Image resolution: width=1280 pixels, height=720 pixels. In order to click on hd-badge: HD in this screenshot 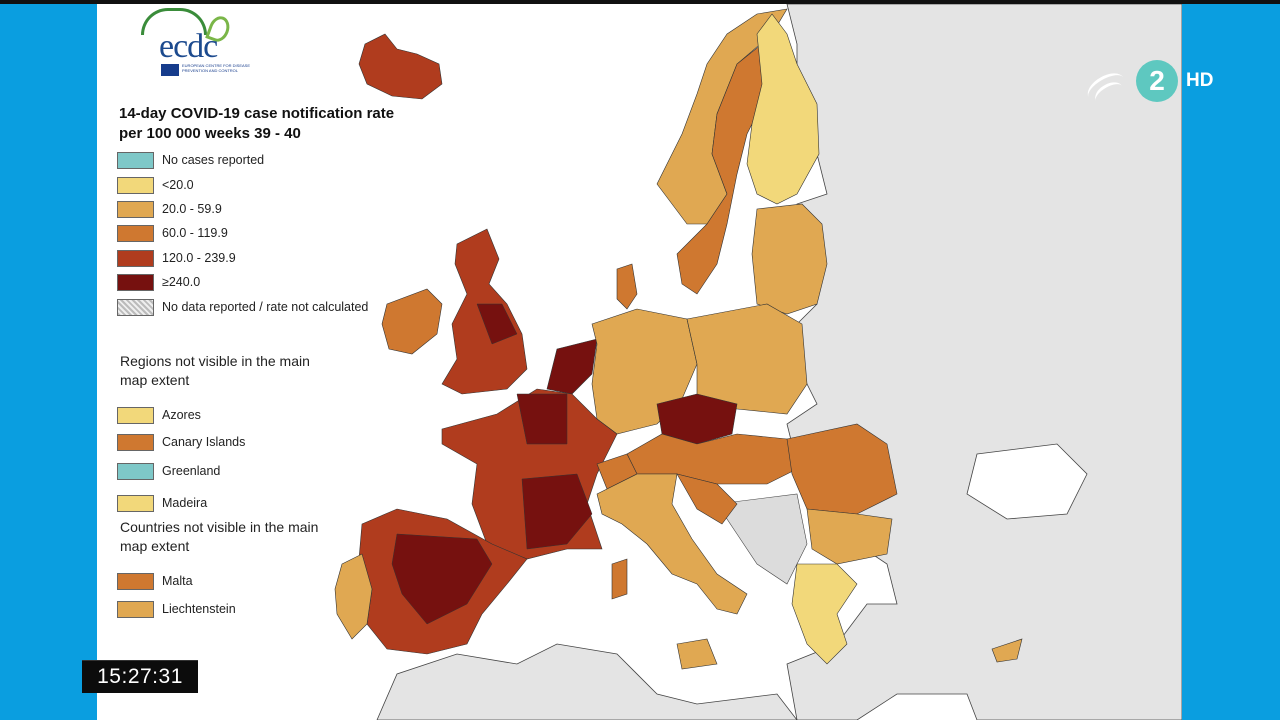, I will do `click(1200, 80)`.